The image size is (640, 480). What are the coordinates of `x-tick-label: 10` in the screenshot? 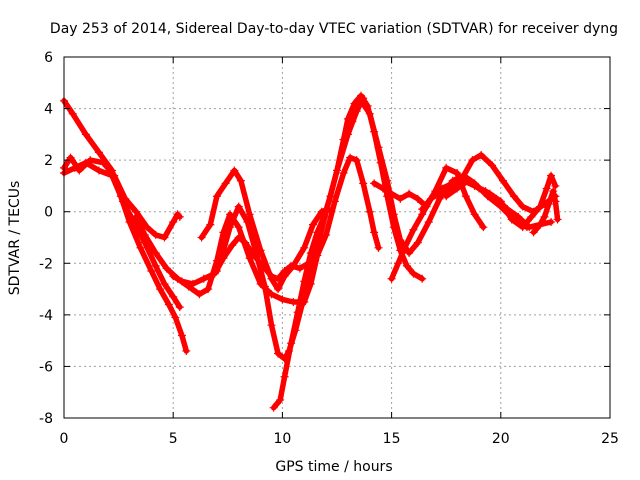 It's located at (282, 439).